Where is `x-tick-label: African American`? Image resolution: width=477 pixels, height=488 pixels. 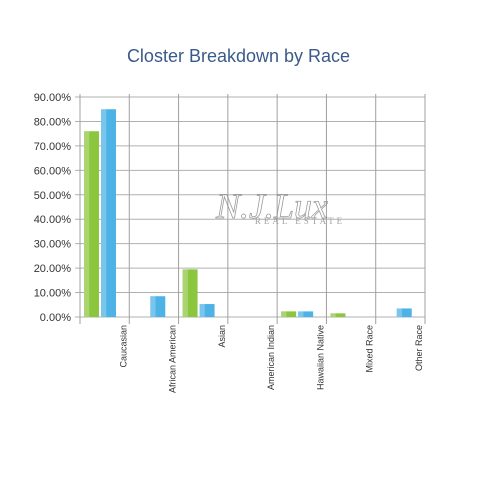
x-tick-label: African American is located at coordinates (173, 359).